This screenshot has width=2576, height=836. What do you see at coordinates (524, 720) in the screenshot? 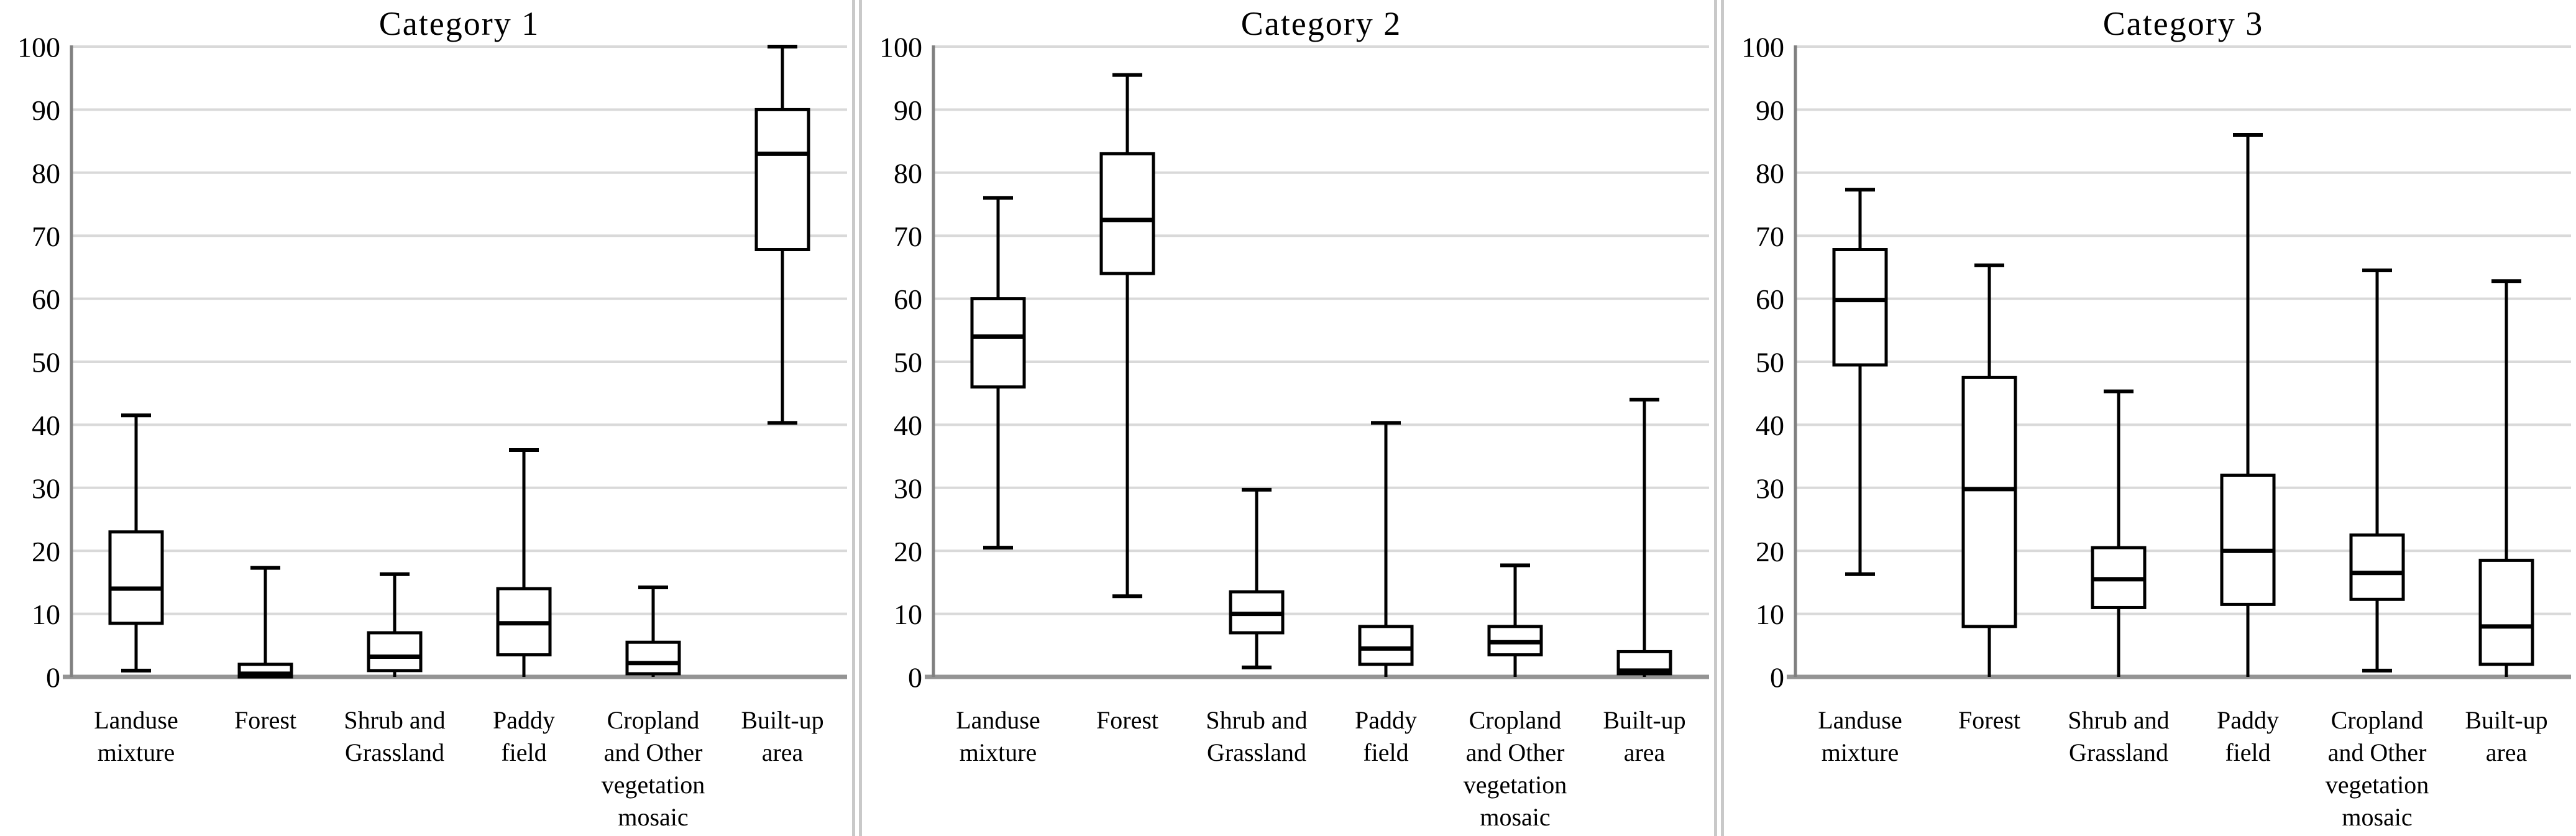
I see `x-category-label: Paddy` at bounding box center [524, 720].